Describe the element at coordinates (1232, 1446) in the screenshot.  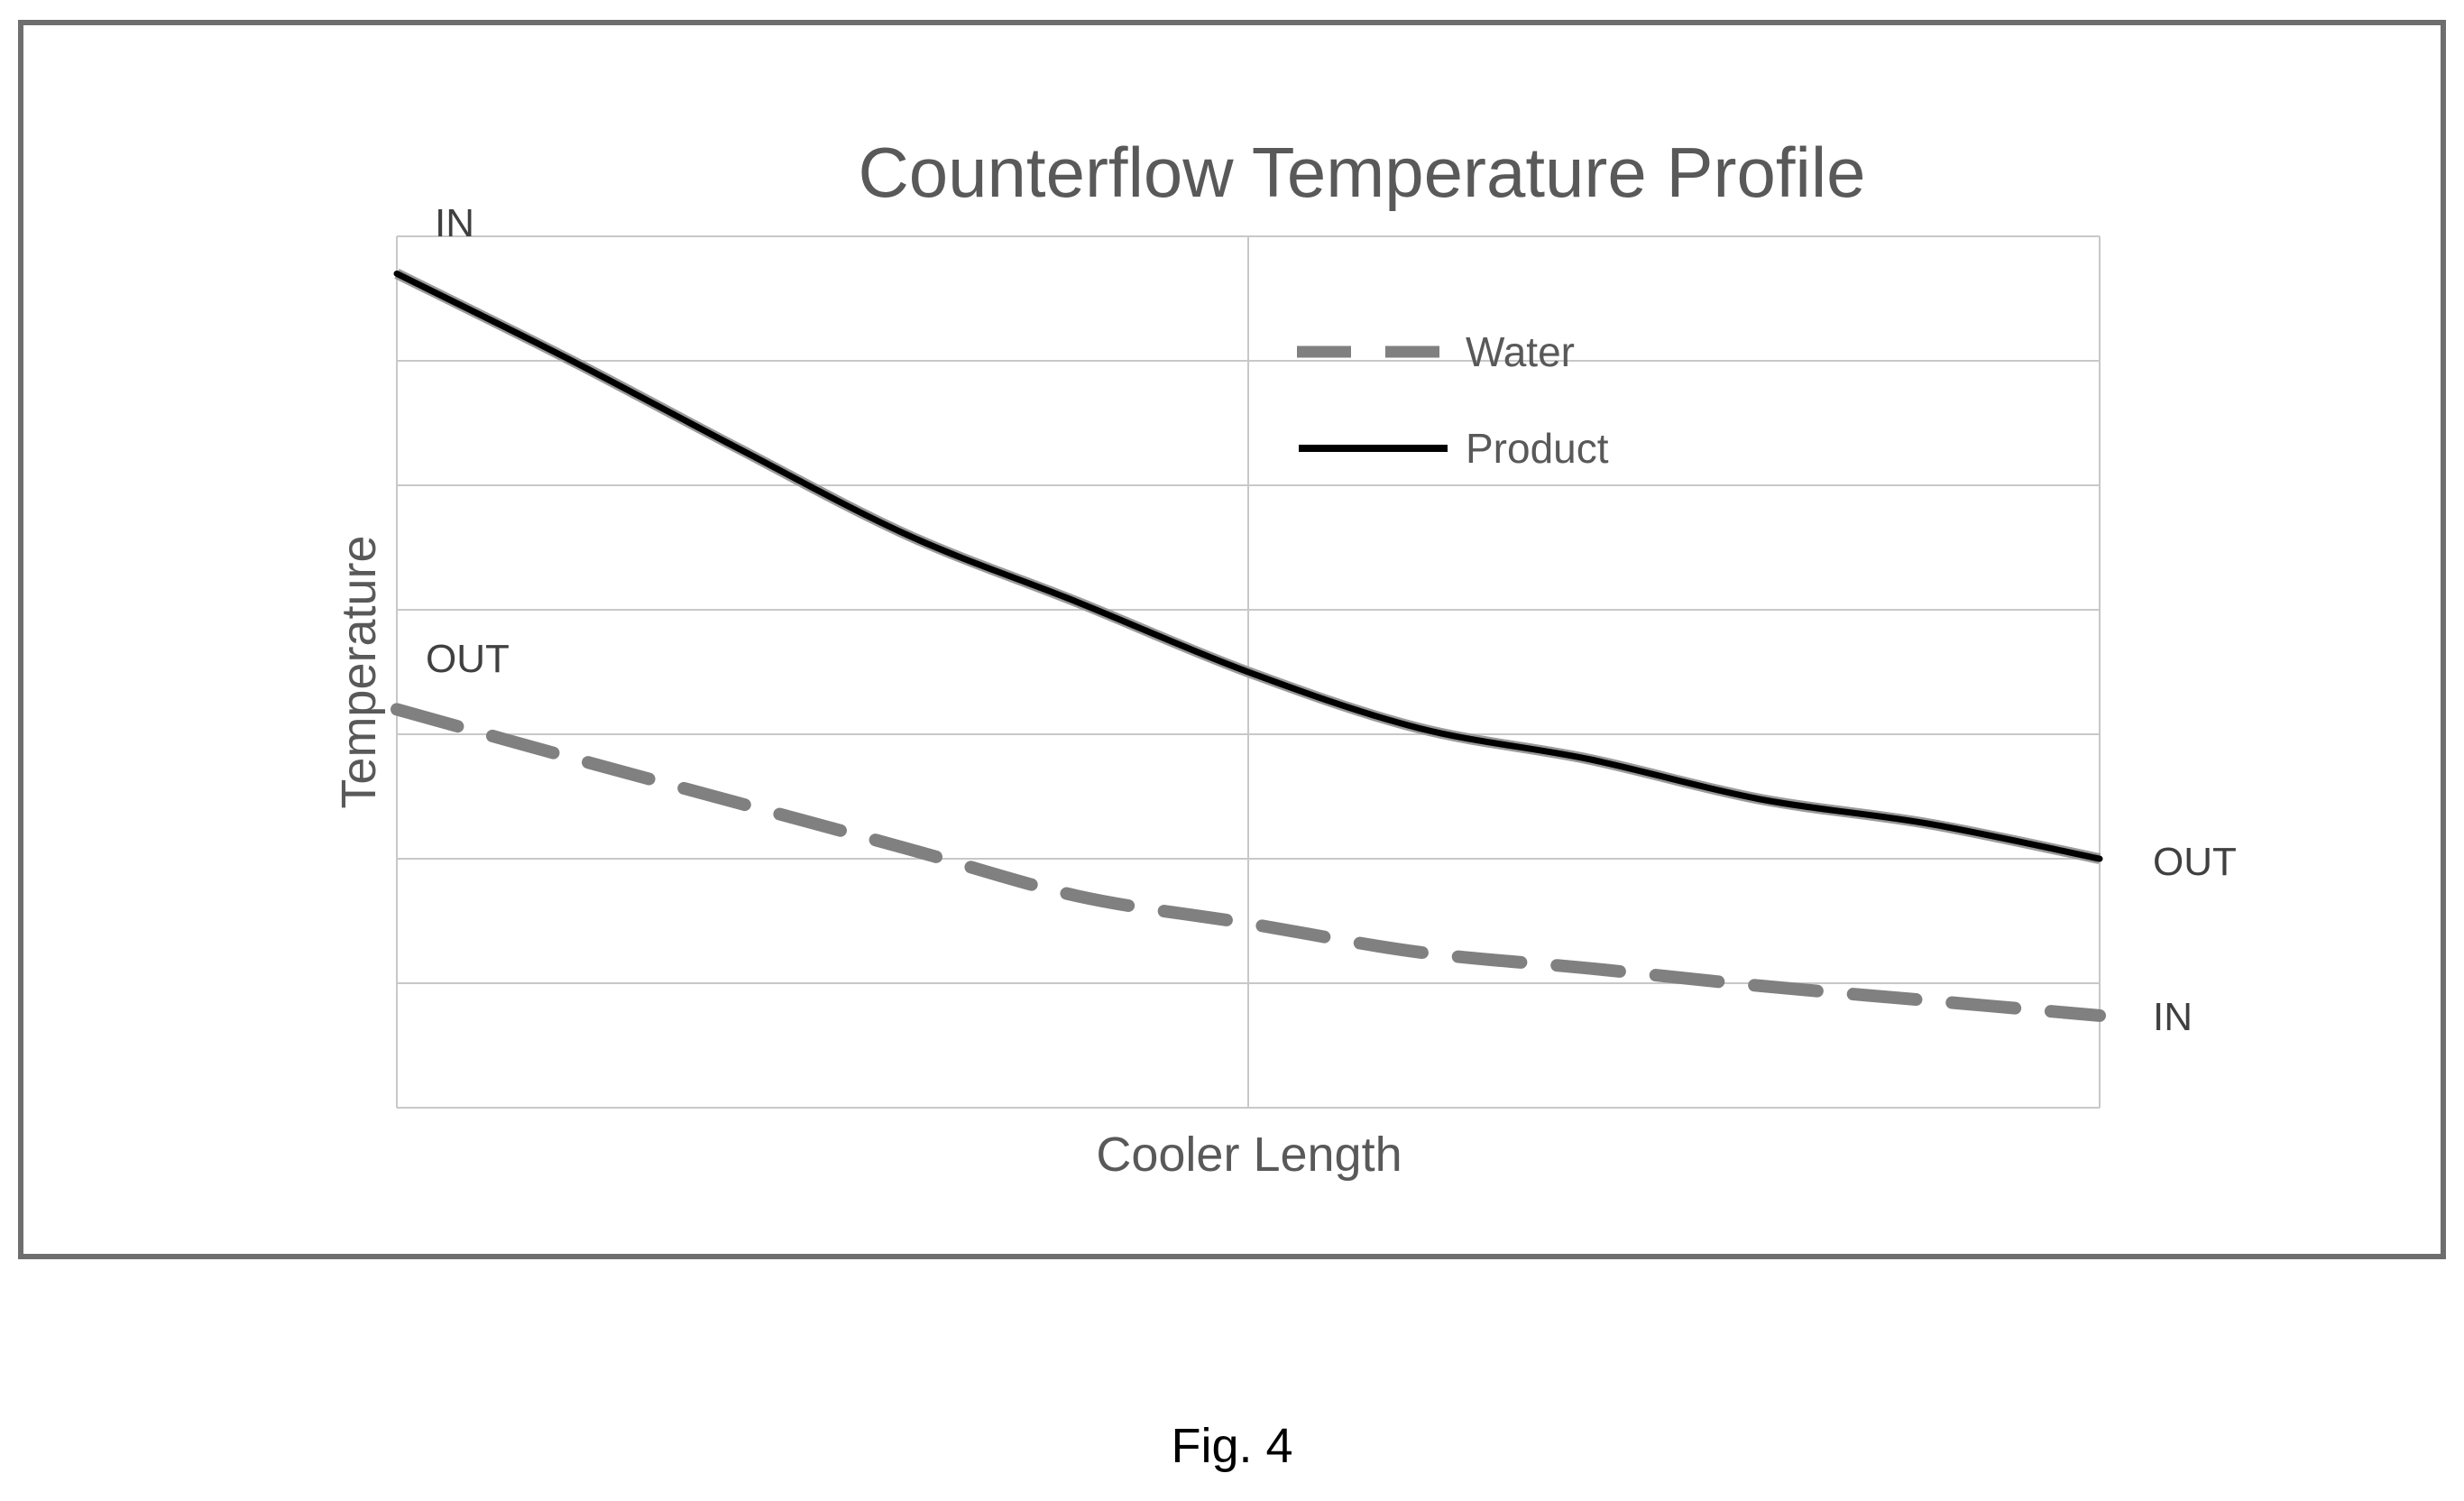
I see `figure-caption: Fig. 4` at that location.